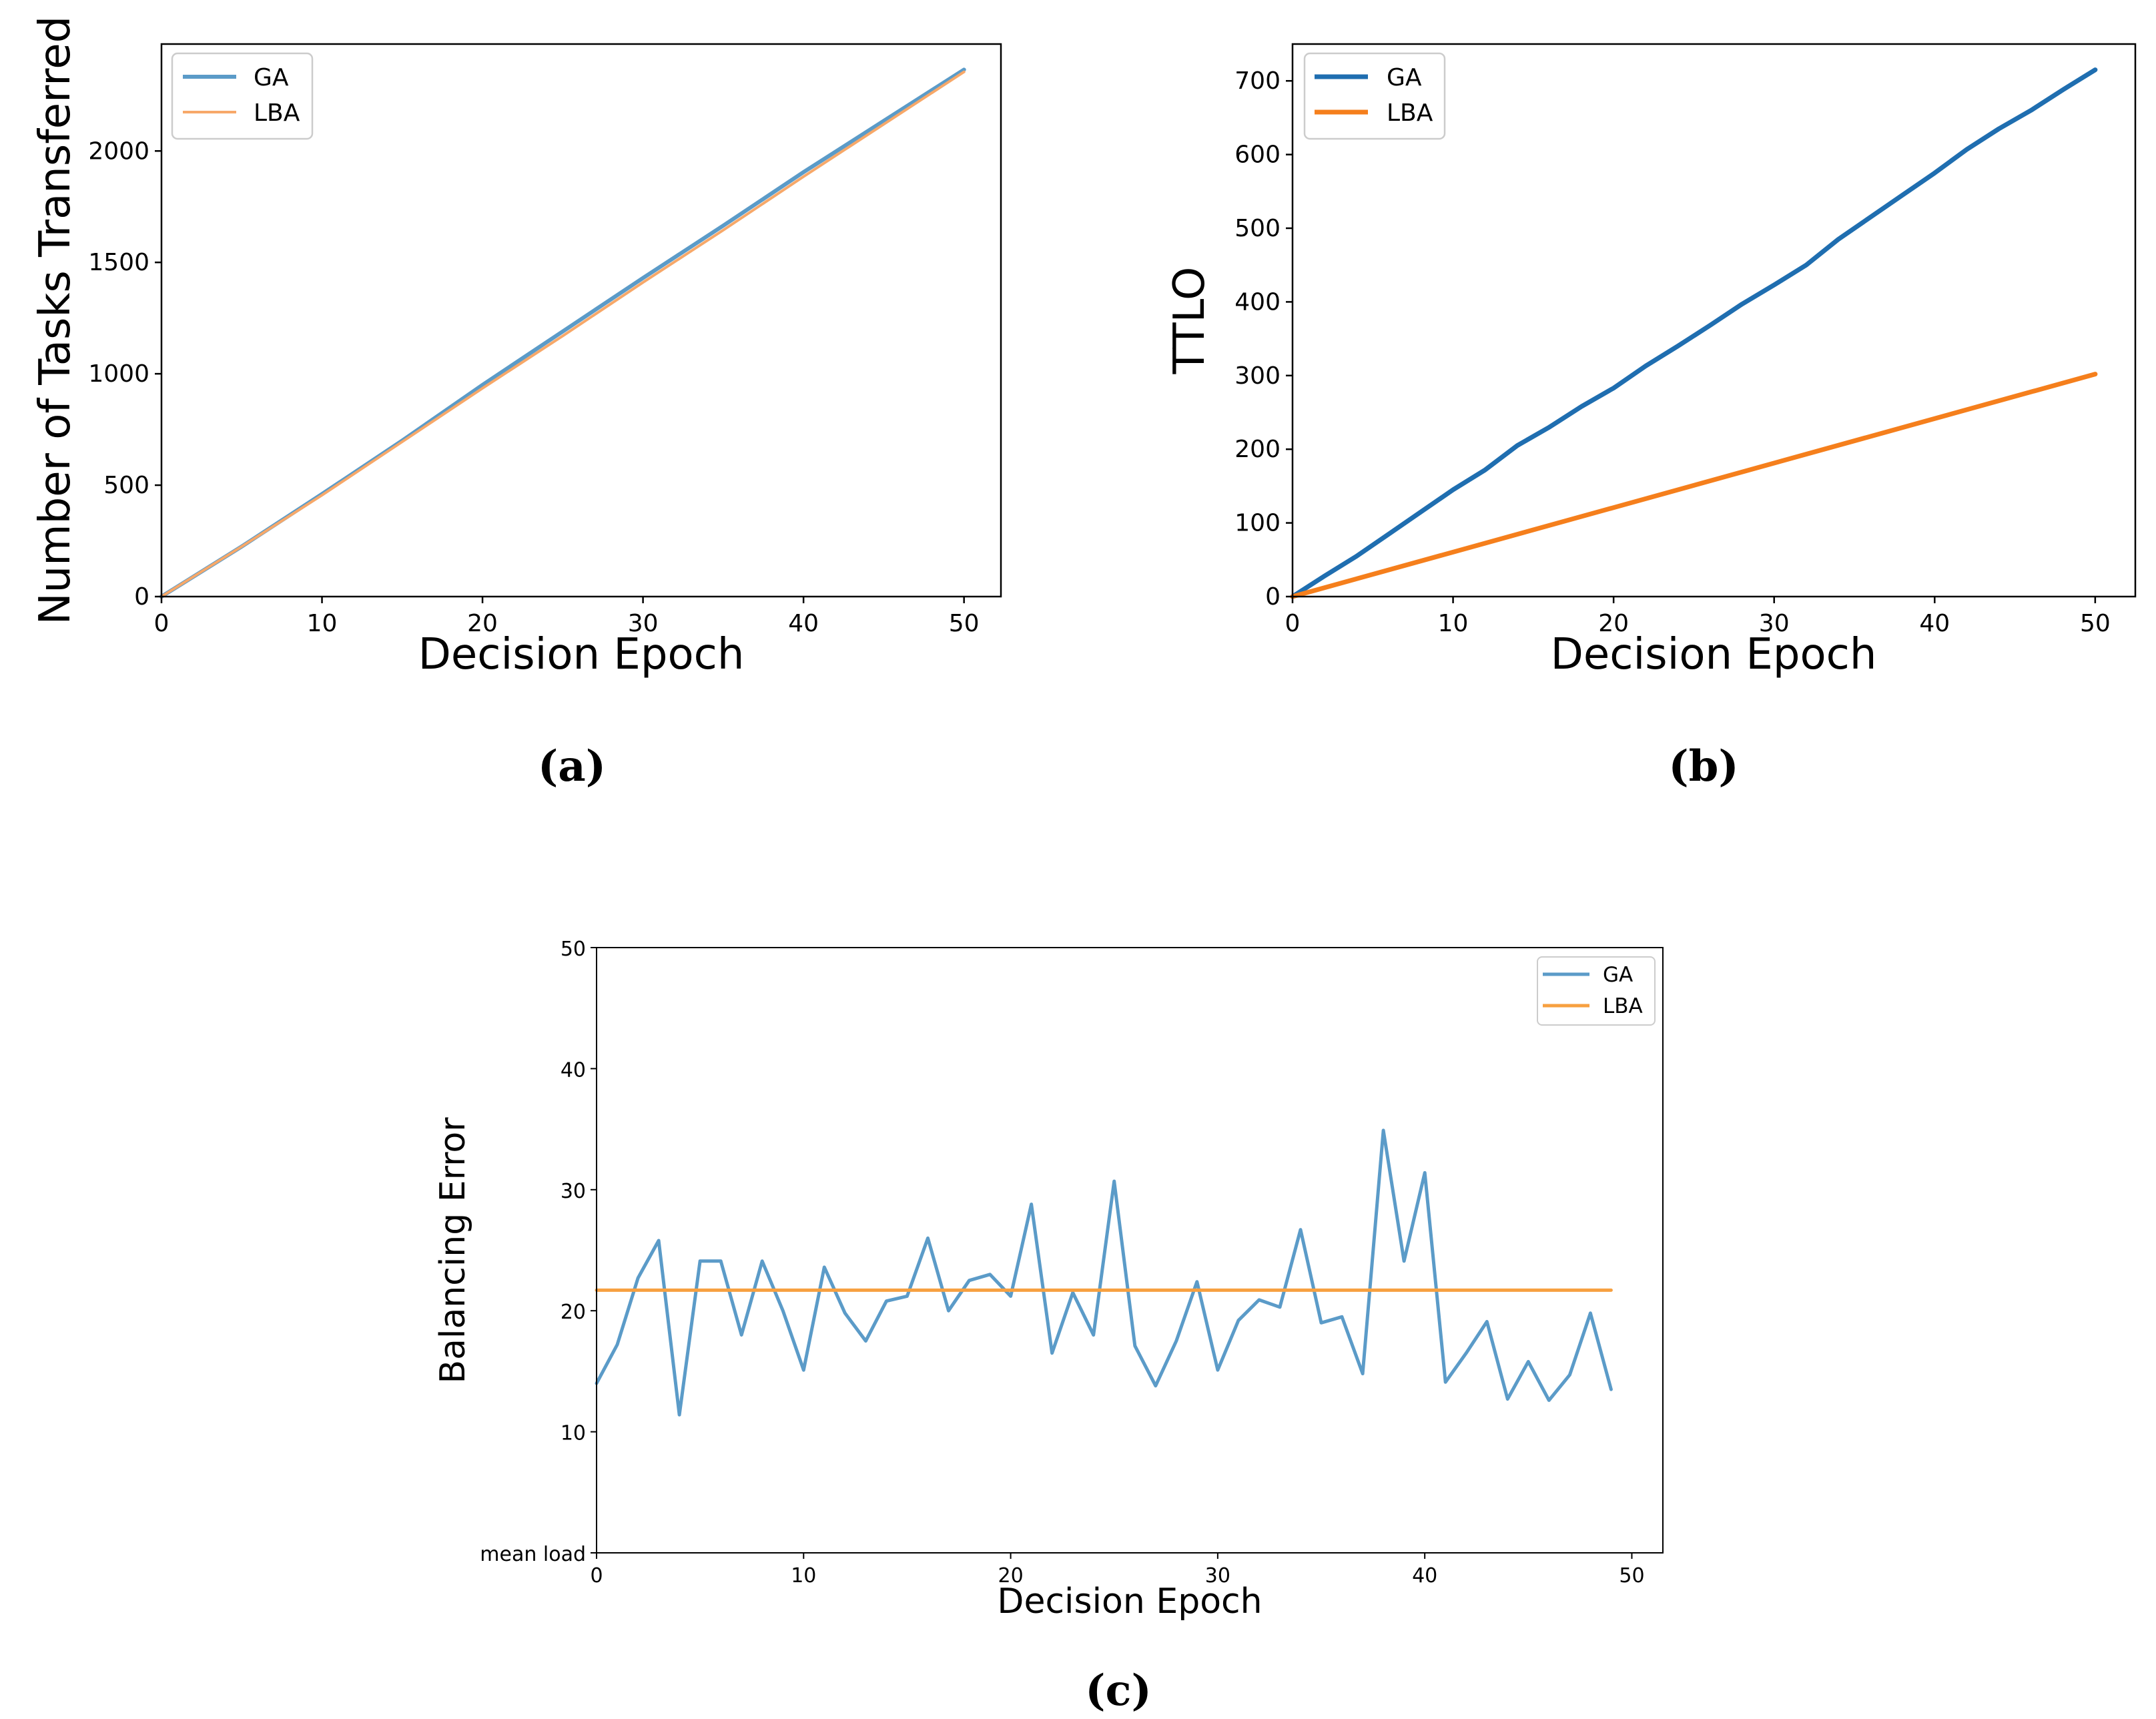 The image size is (2156, 1719). Describe the element at coordinates (803, 1576) in the screenshot. I see `x-tick-label-c: 10` at that location.